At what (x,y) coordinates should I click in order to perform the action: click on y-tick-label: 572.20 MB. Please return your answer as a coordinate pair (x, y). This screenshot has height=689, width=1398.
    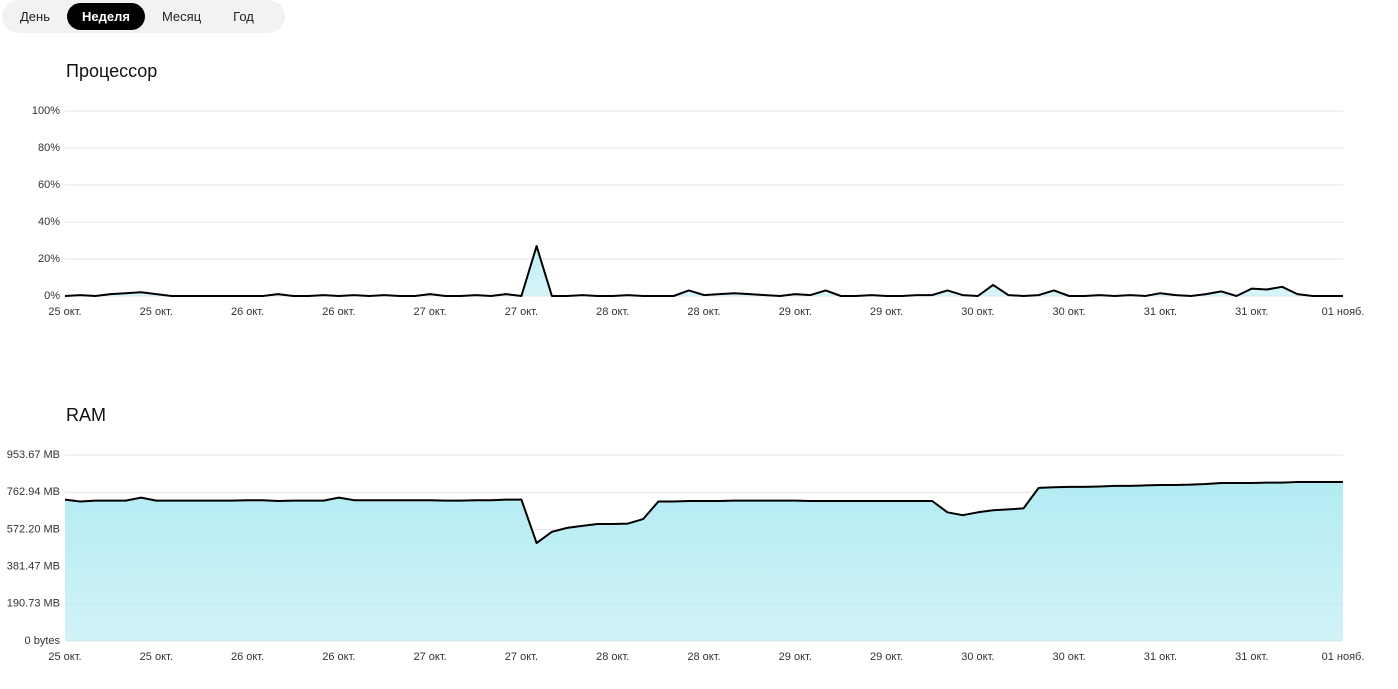
    Looking at the image, I should click on (33, 529).